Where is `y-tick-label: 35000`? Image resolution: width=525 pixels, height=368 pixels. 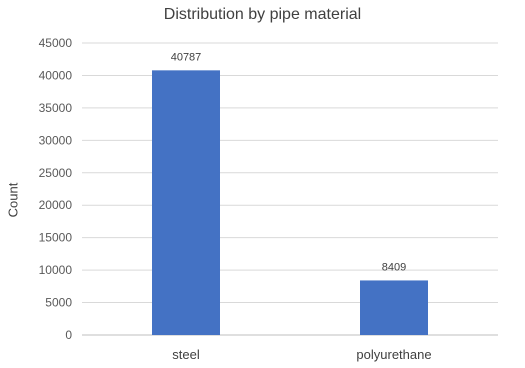 y-tick-label: 35000 is located at coordinates (56, 108).